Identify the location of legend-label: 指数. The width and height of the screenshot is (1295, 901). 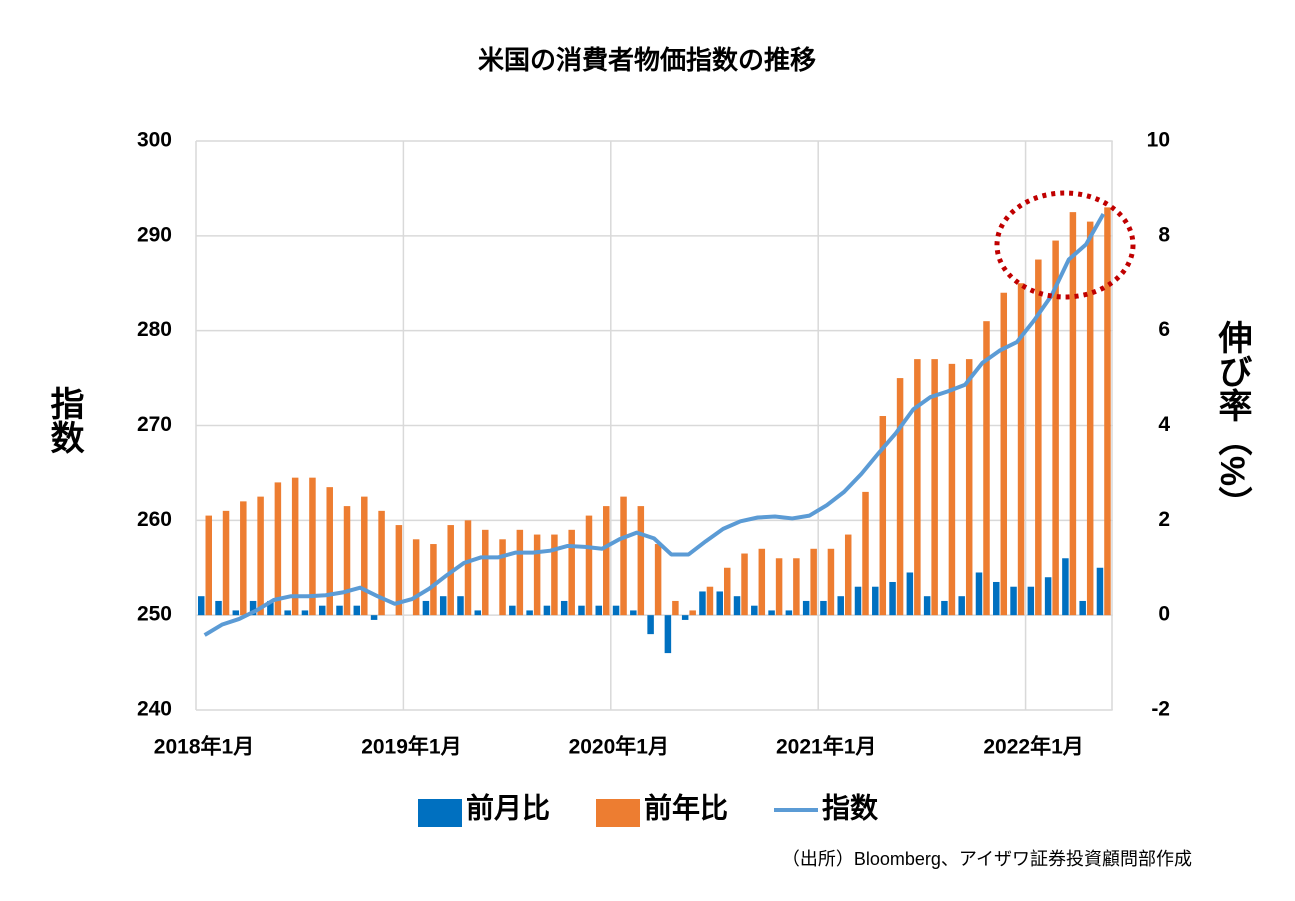
(850, 807).